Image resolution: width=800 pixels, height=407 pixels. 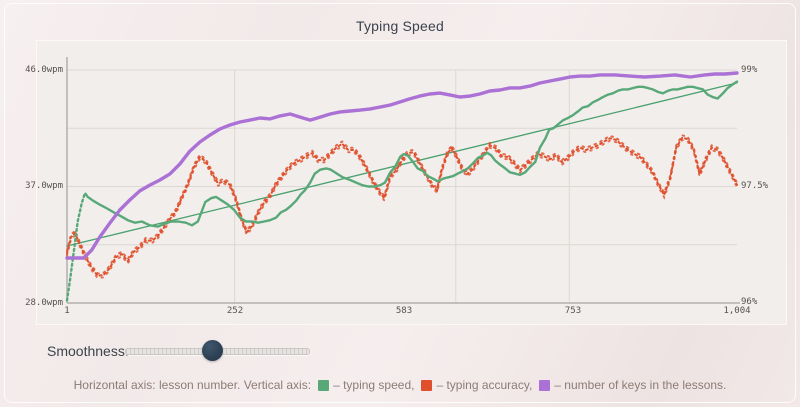 I want to click on series-typing-speed-intro, so click(x=77, y=246).